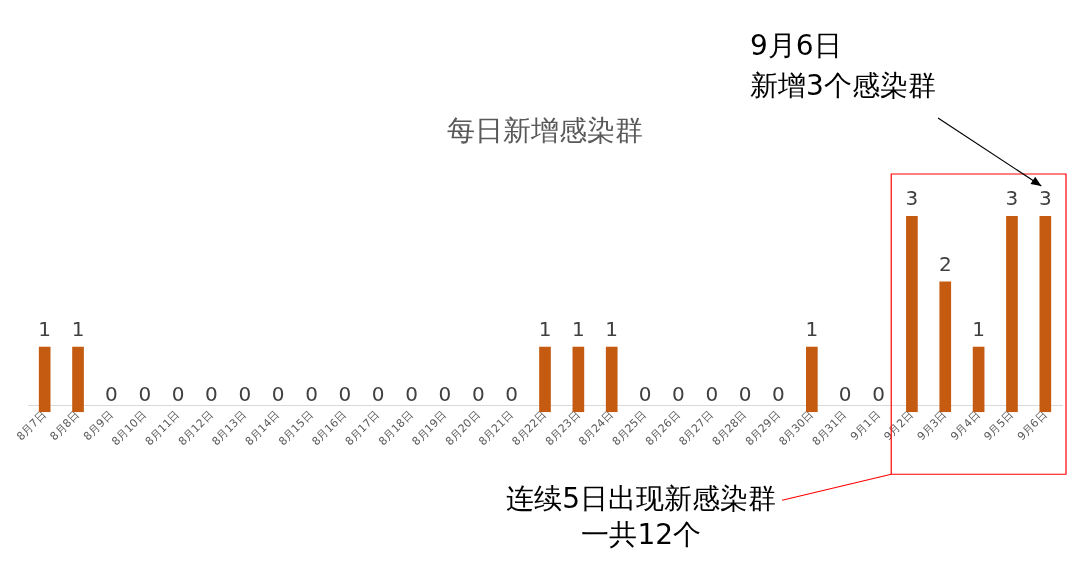 The image size is (1080, 576). What do you see at coordinates (545, 131) in the screenshot?
I see `chart-title: 每日新增感染群` at bounding box center [545, 131].